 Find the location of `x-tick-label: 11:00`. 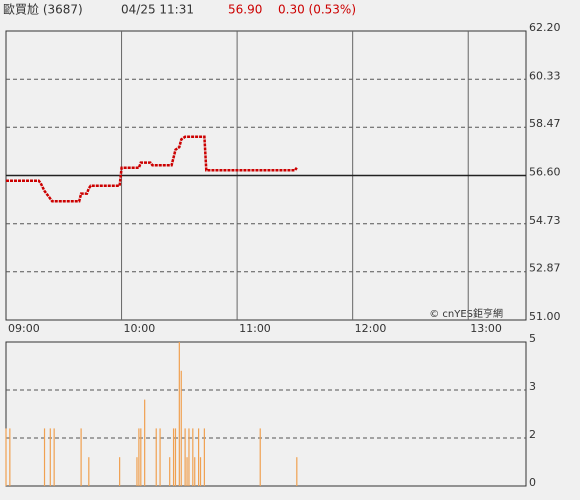

x-tick-label: 11:00 is located at coordinates (255, 328).